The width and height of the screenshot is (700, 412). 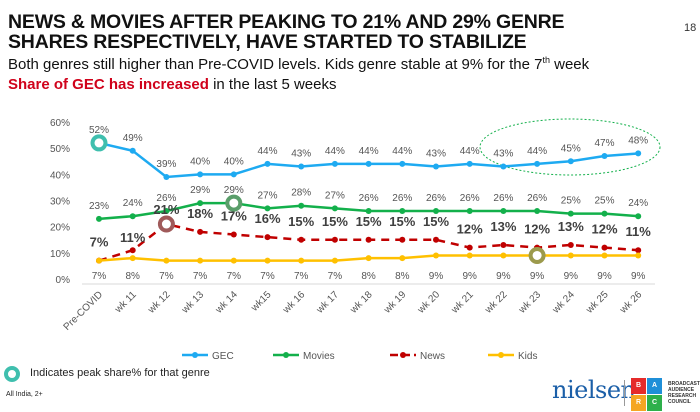 I want to click on data-label-news: 13%, so click(x=571, y=226).